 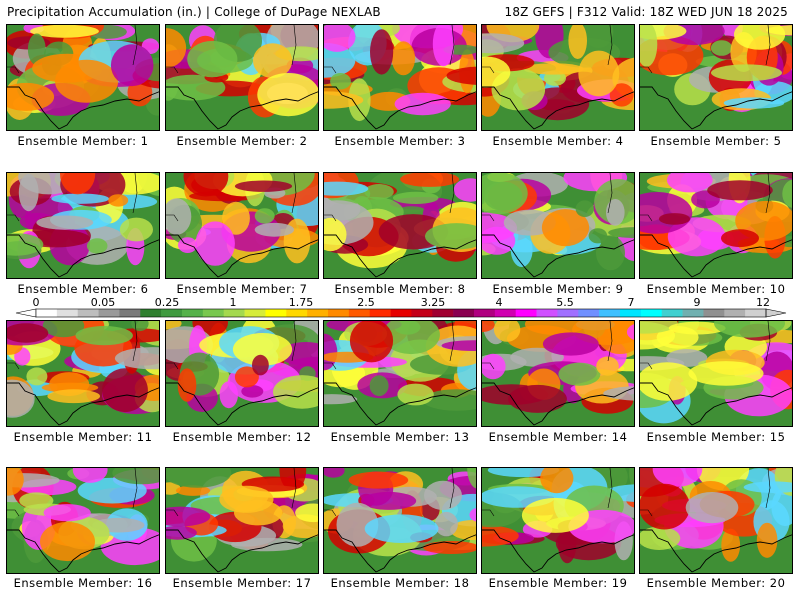 What do you see at coordinates (83, 437) in the screenshot?
I see `ensemble-member-label: Ensemble Member: 11` at bounding box center [83, 437].